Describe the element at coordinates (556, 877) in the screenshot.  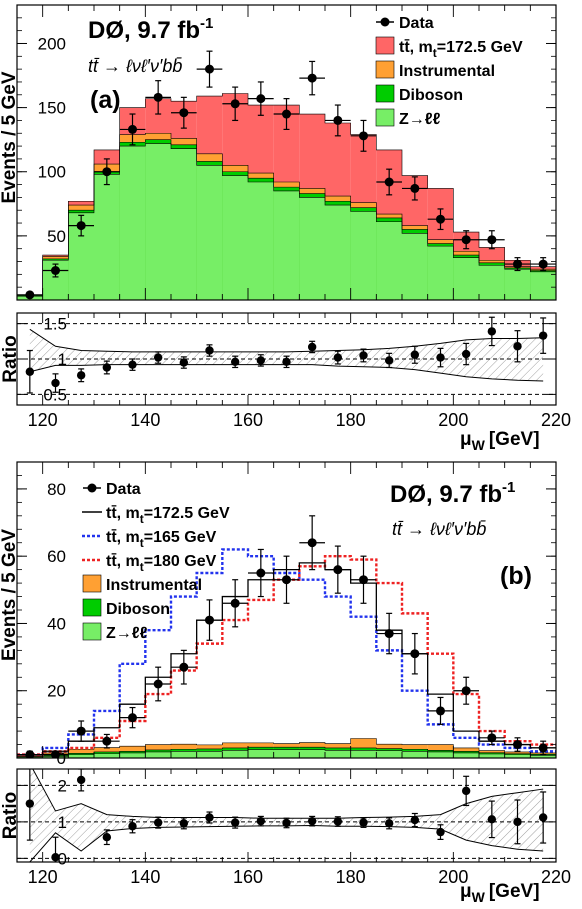
I see `x-tick-label: 220` at that location.